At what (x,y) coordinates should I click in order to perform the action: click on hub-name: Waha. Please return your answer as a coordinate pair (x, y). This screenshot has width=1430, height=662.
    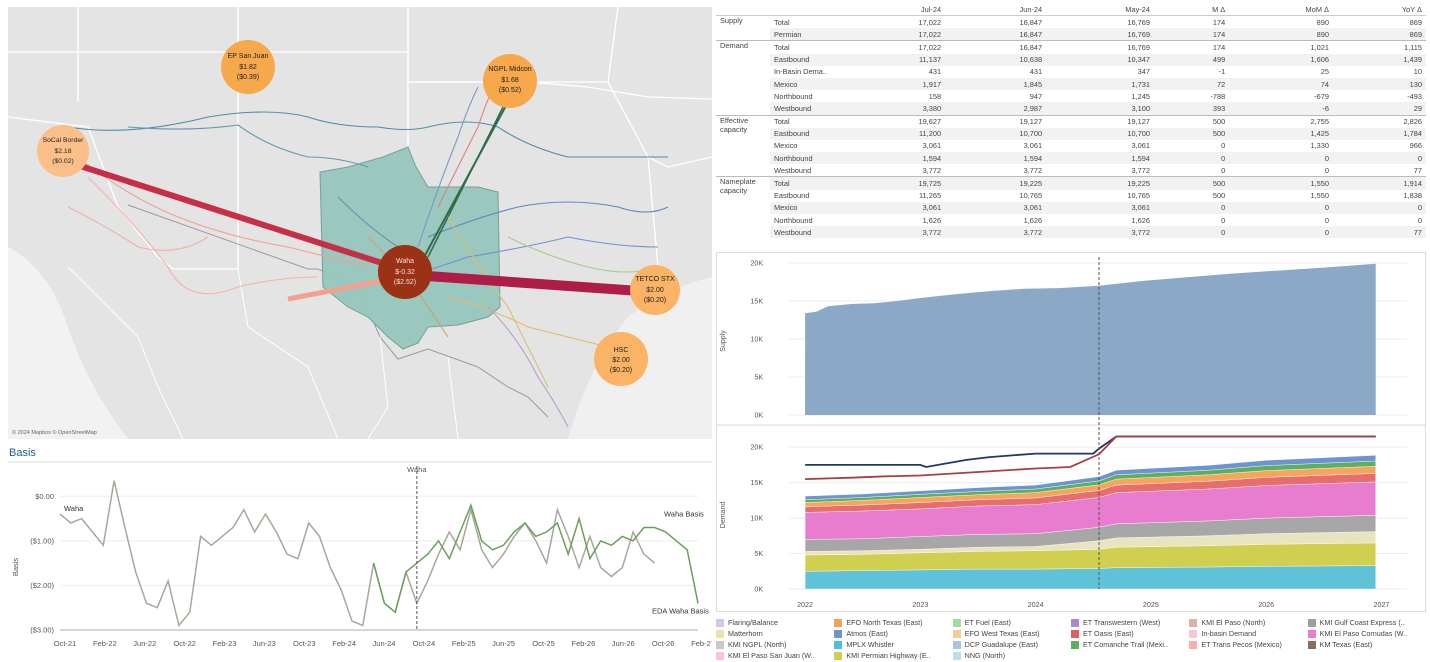
    Looking at the image, I should click on (405, 261).